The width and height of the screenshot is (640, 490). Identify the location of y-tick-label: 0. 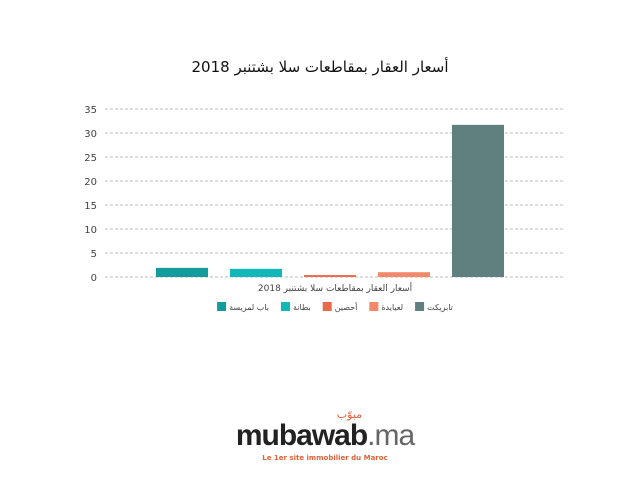
(94, 278).